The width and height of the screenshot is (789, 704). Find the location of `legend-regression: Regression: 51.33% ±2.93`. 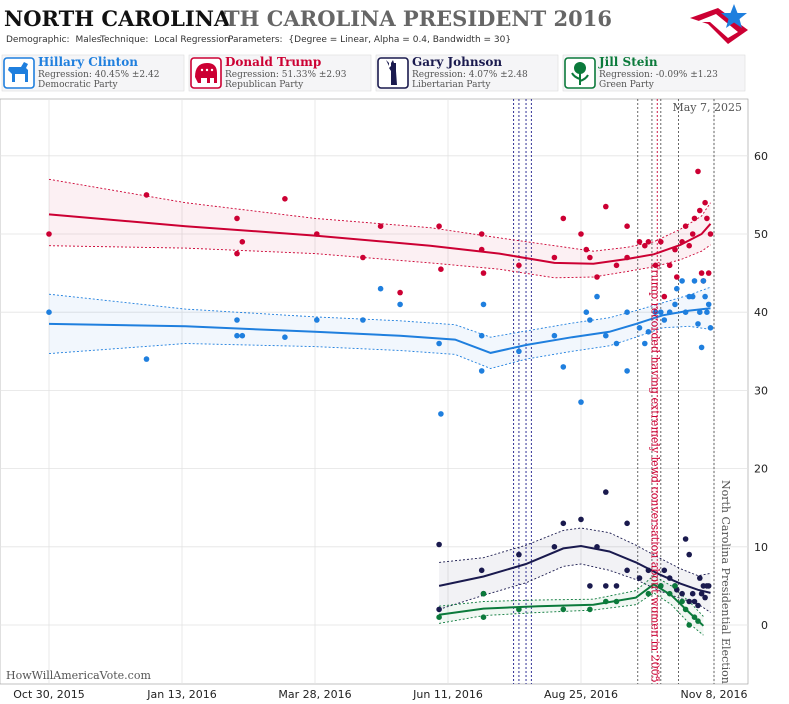

legend-regression: Regression: 51.33% ±2.93 is located at coordinates (286, 75).